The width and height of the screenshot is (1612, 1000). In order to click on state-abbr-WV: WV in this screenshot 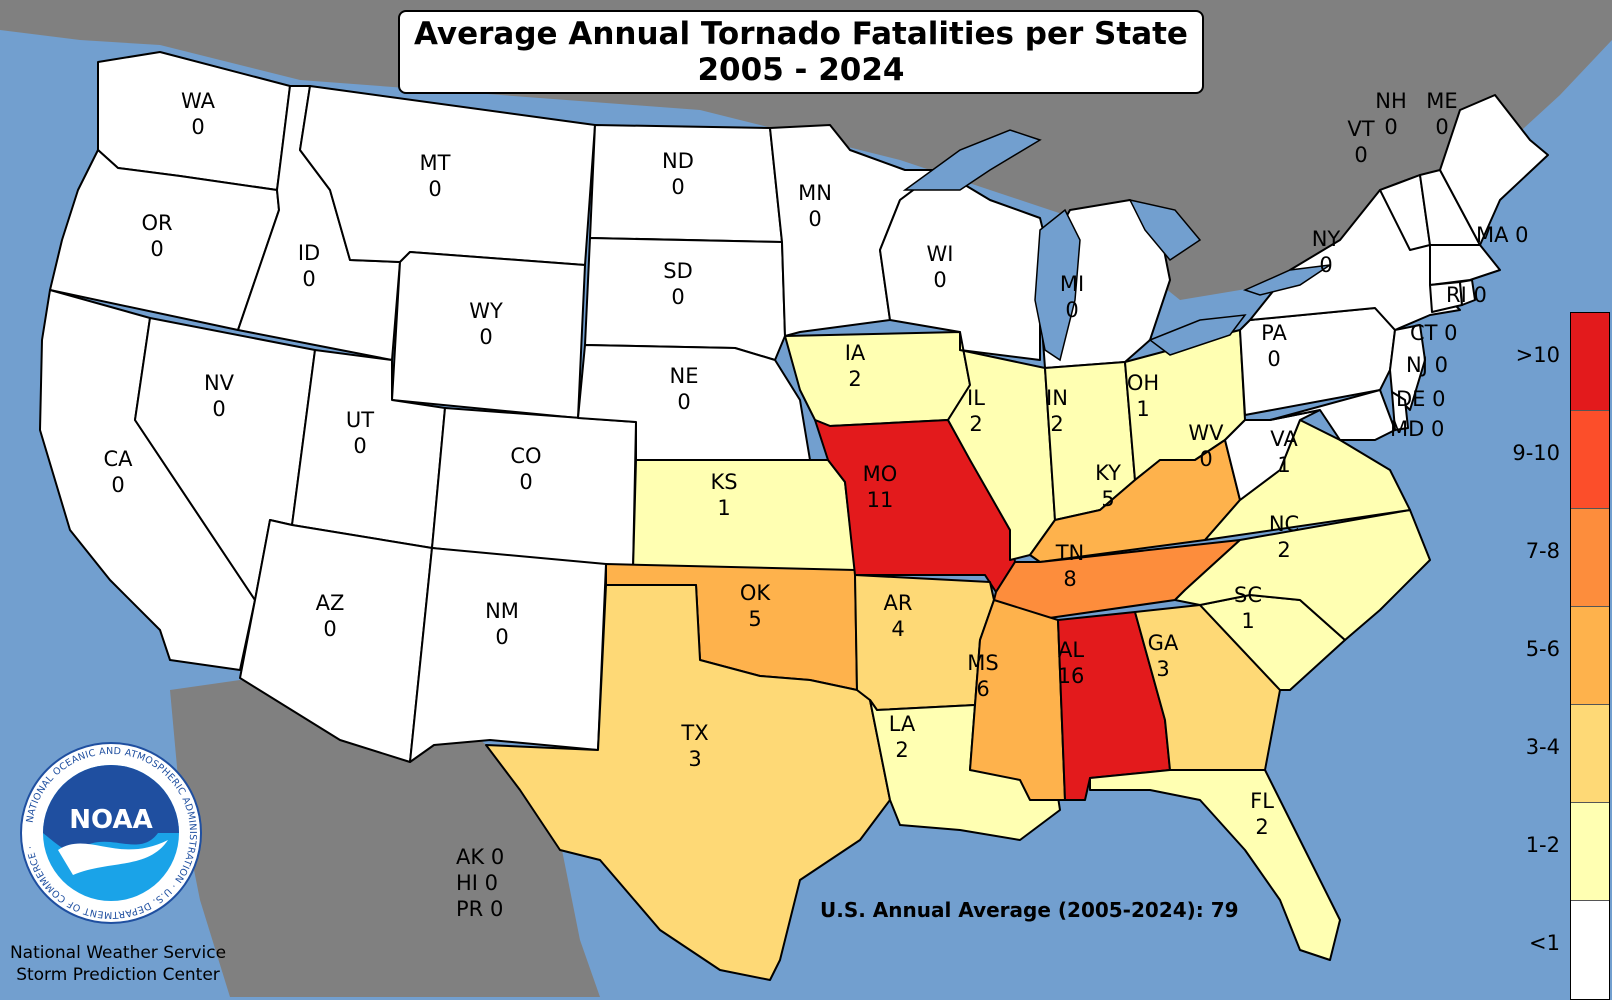, I will do `click(1206, 433)`.